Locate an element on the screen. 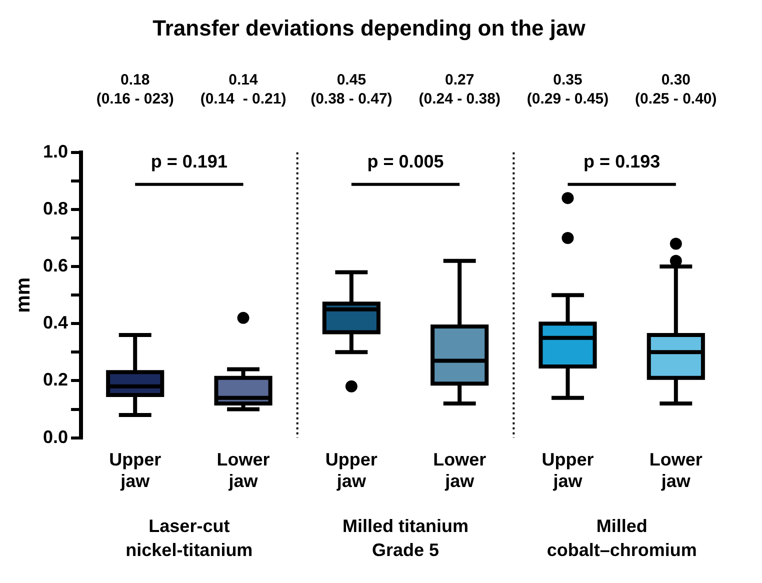 This screenshot has width=762, height=583. y-tick-label: 0.4 is located at coordinates (55, 322).